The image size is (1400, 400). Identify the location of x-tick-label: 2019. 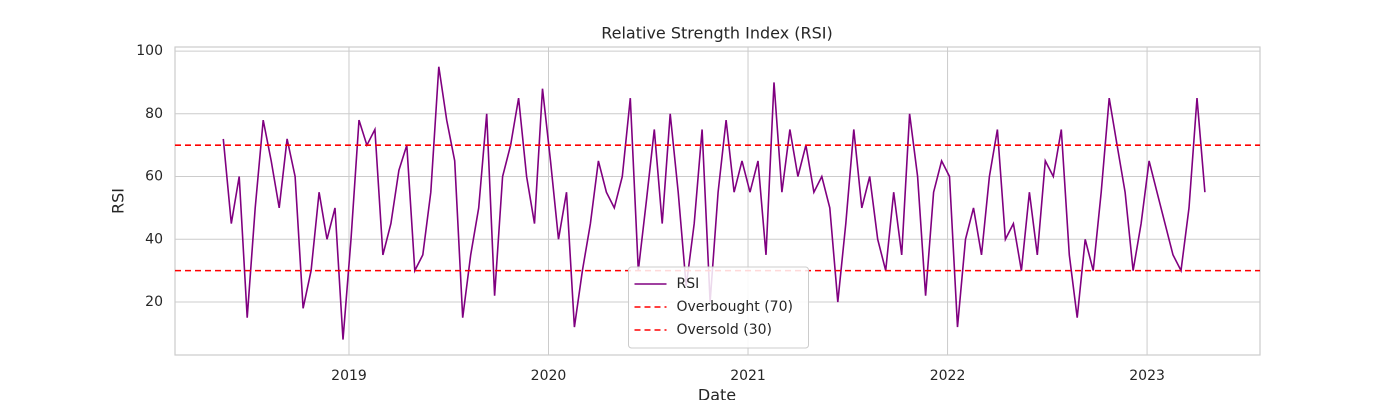
(349, 376).